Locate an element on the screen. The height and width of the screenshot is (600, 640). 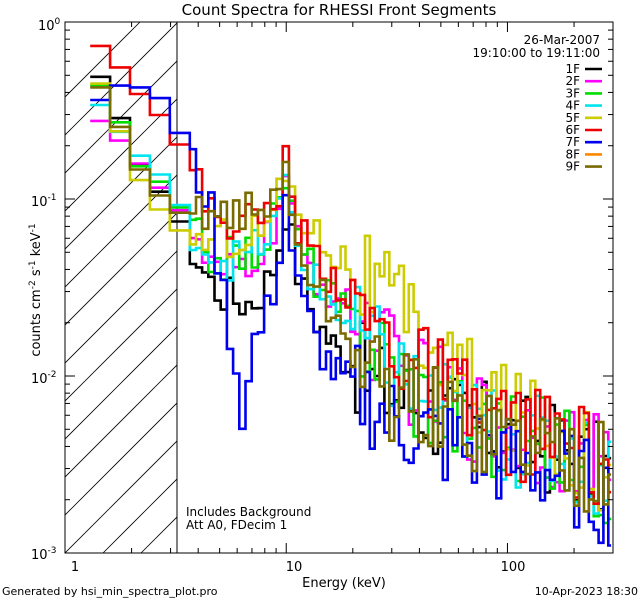
legend-label-6F: 6F is located at coordinates (572, 130).